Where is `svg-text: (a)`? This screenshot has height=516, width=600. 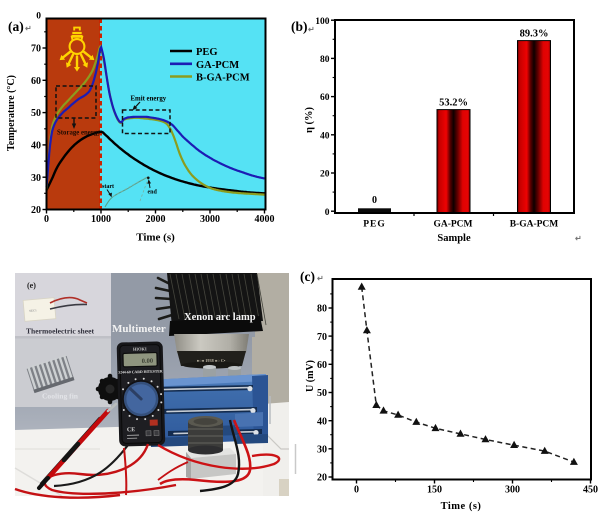
svg-text: (a) is located at coordinates (16, 26).